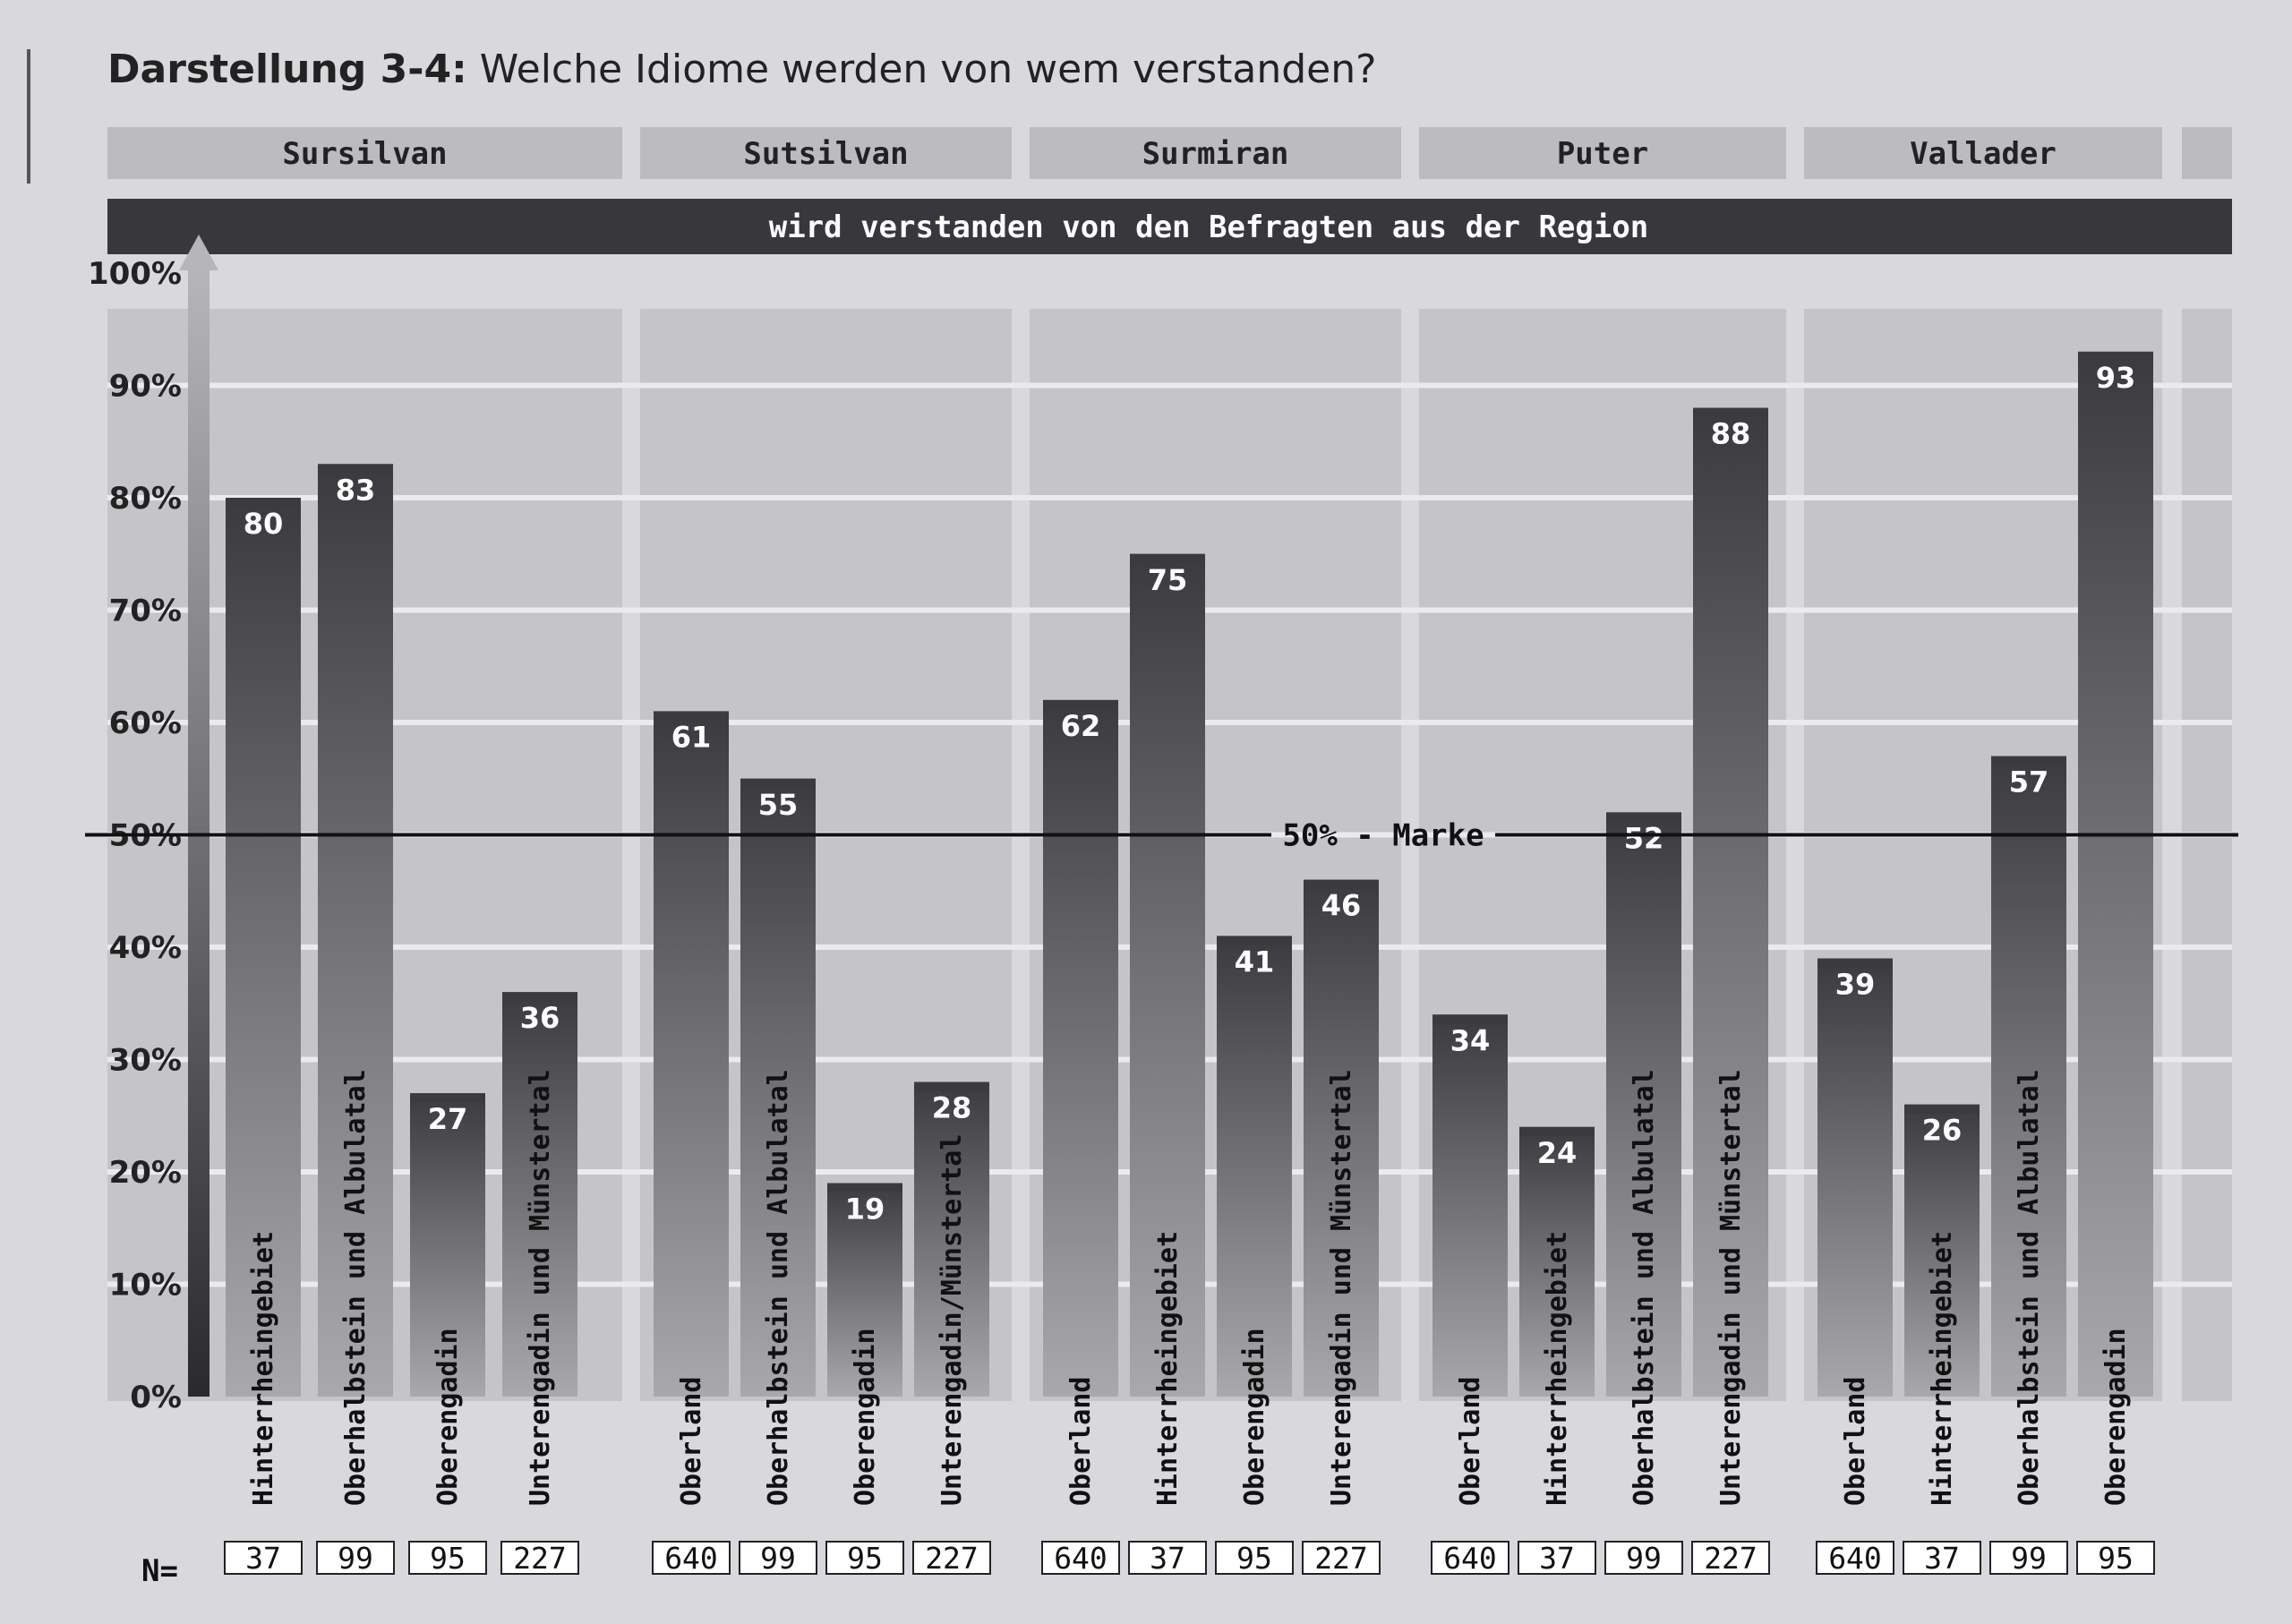 The width and height of the screenshot is (2292, 1624). What do you see at coordinates (199, 833) in the screenshot?
I see `y-axis-bar` at bounding box center [199, 833].